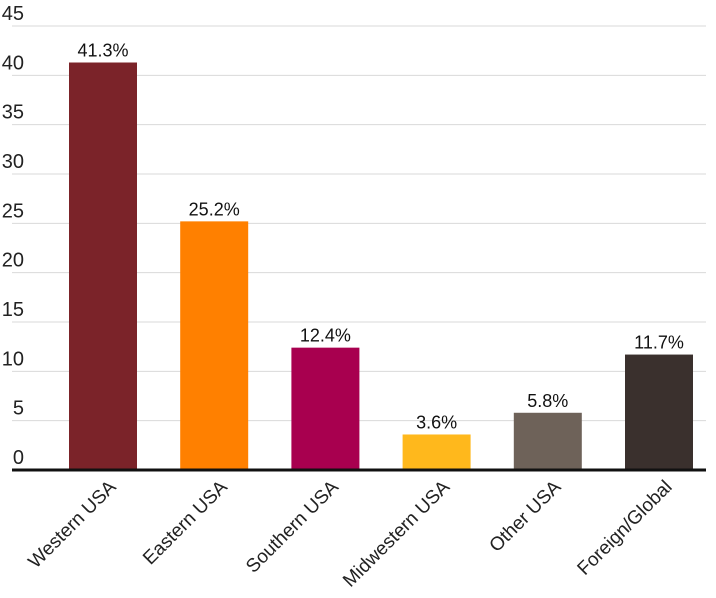  I want to click on y-tick-label: 25, so click(13, 211).